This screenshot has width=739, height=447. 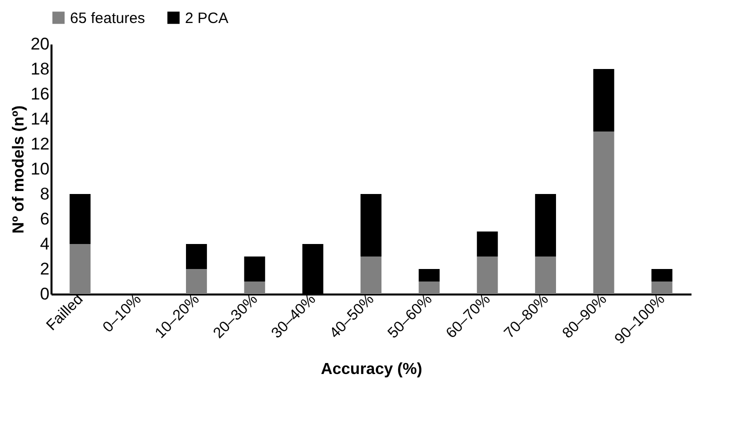 What do you see at coordinates (40, 44) in the screenshot?
I see `y-tick-label: 20` at bounding box center [40, 44].